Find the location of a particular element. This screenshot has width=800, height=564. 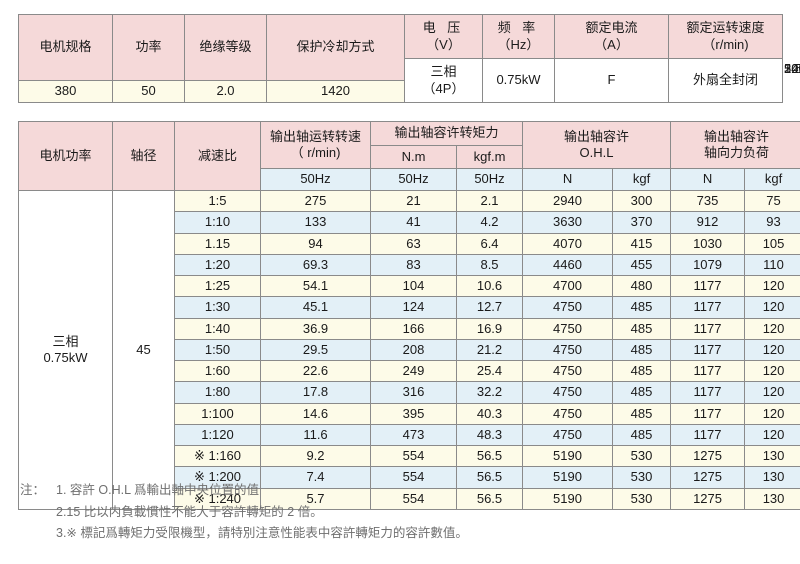

table-row: 1:80 17.8 316 32.2 4750 485 1177 120 is located at coordinates (409, 392).